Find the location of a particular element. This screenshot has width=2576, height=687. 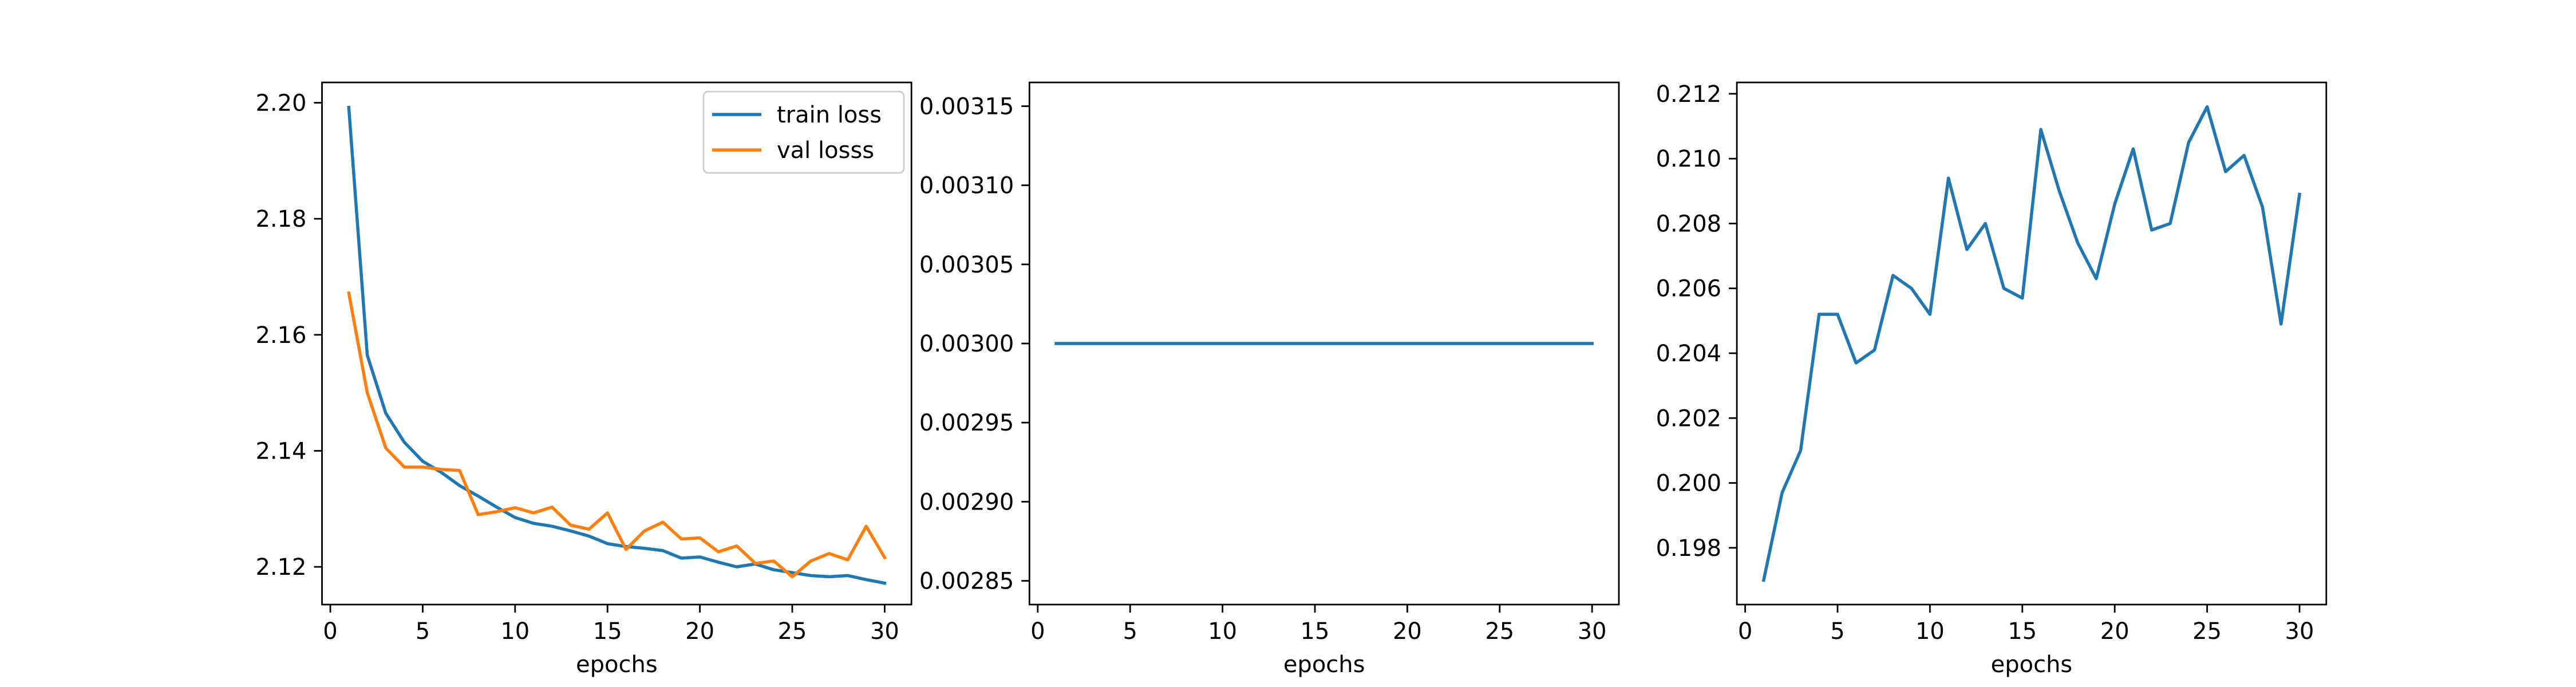

y-tick-label: 0.200 is located at coordinates (1689, 484).